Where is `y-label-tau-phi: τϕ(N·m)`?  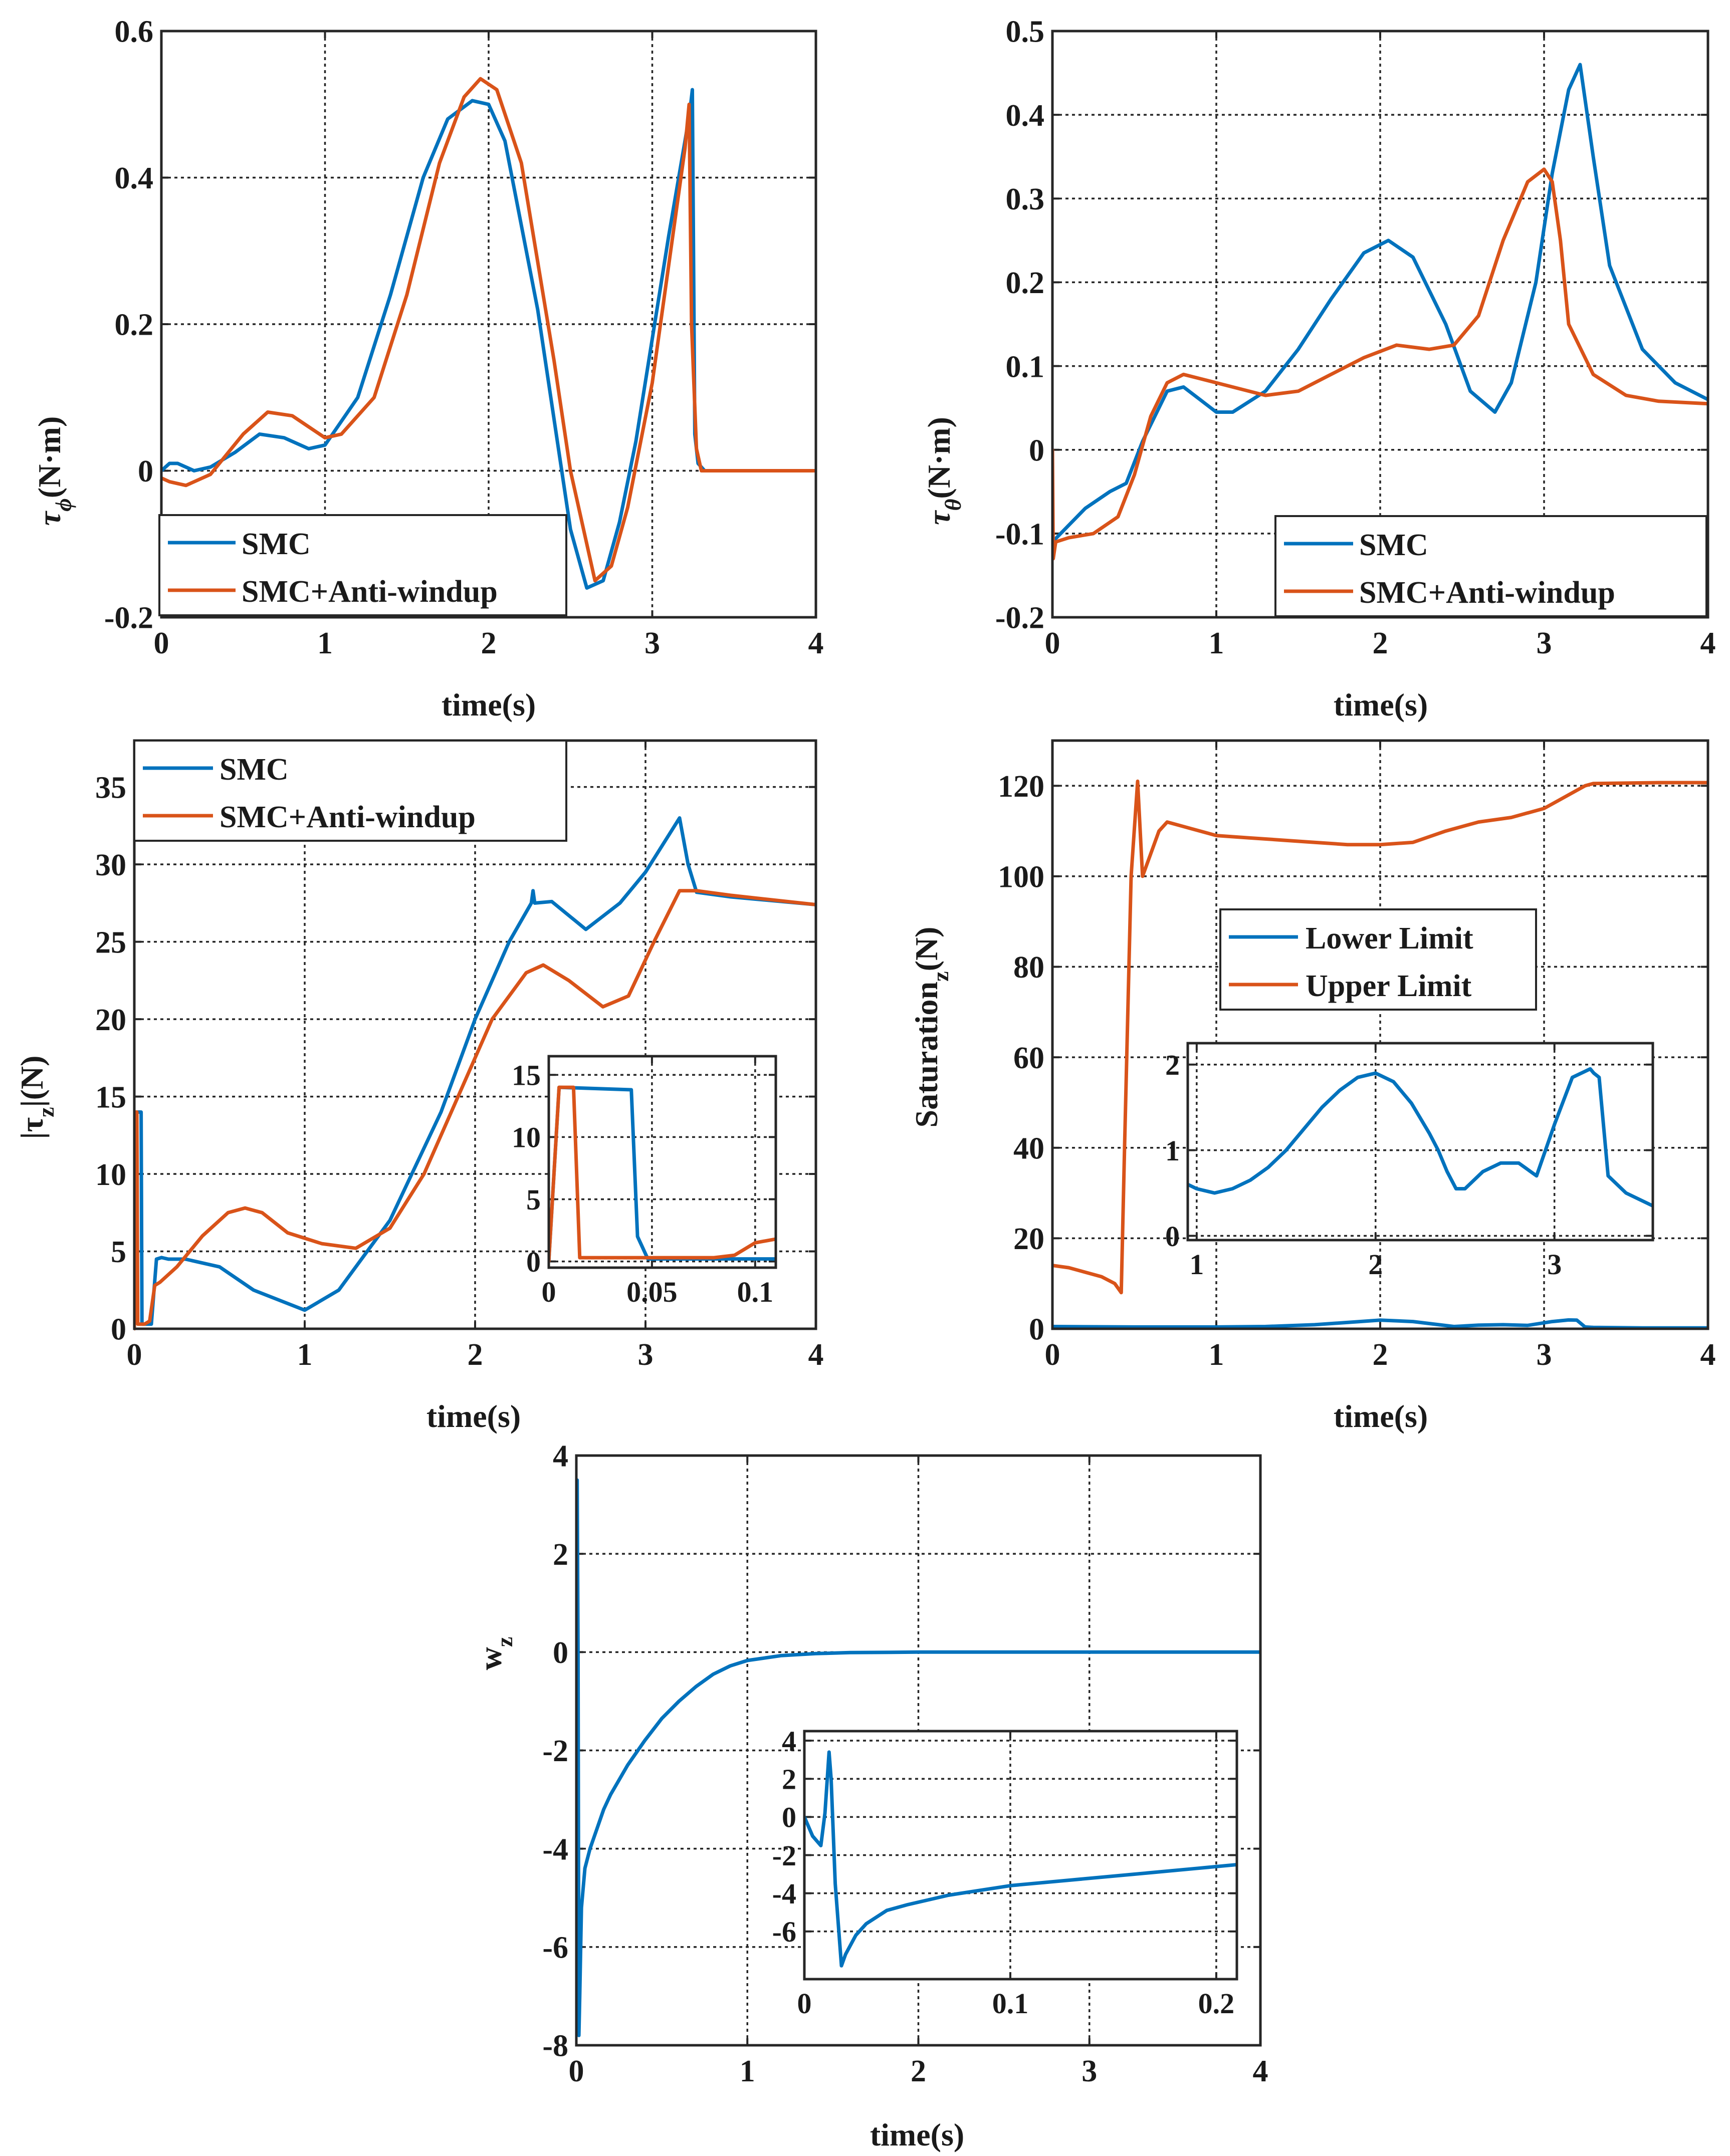 y-label-tau-phi: τϕ(N·m) is located at coordinates (54, 471).